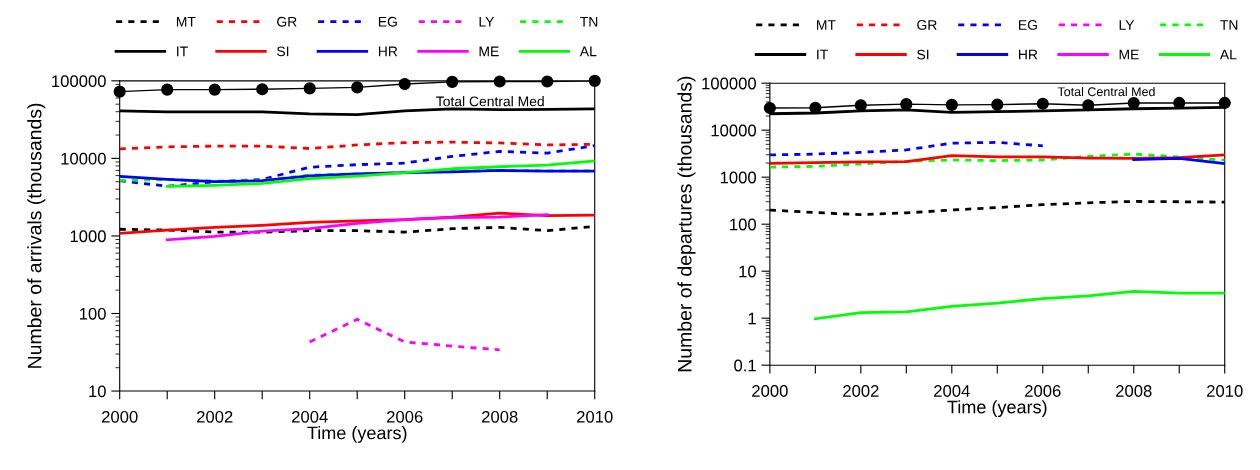 This screenshot has width=1260, height=470. What do you see at coordinates (36, 235) in the screenshot?
I see `y-axis-title: Number of arrivals (thousands)` at bounding box center [36, 235].